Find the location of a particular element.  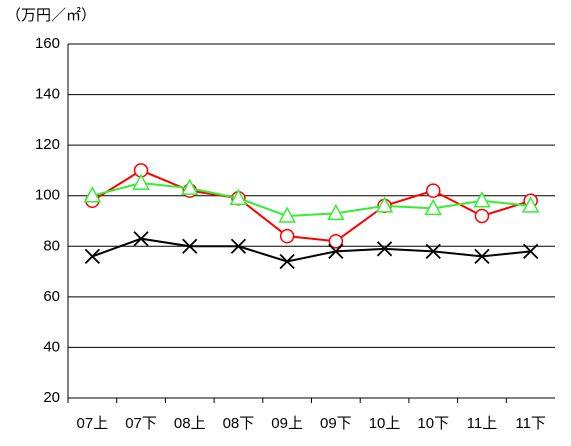

x-tick-label: 09下 is located at coordinates (336, 423).